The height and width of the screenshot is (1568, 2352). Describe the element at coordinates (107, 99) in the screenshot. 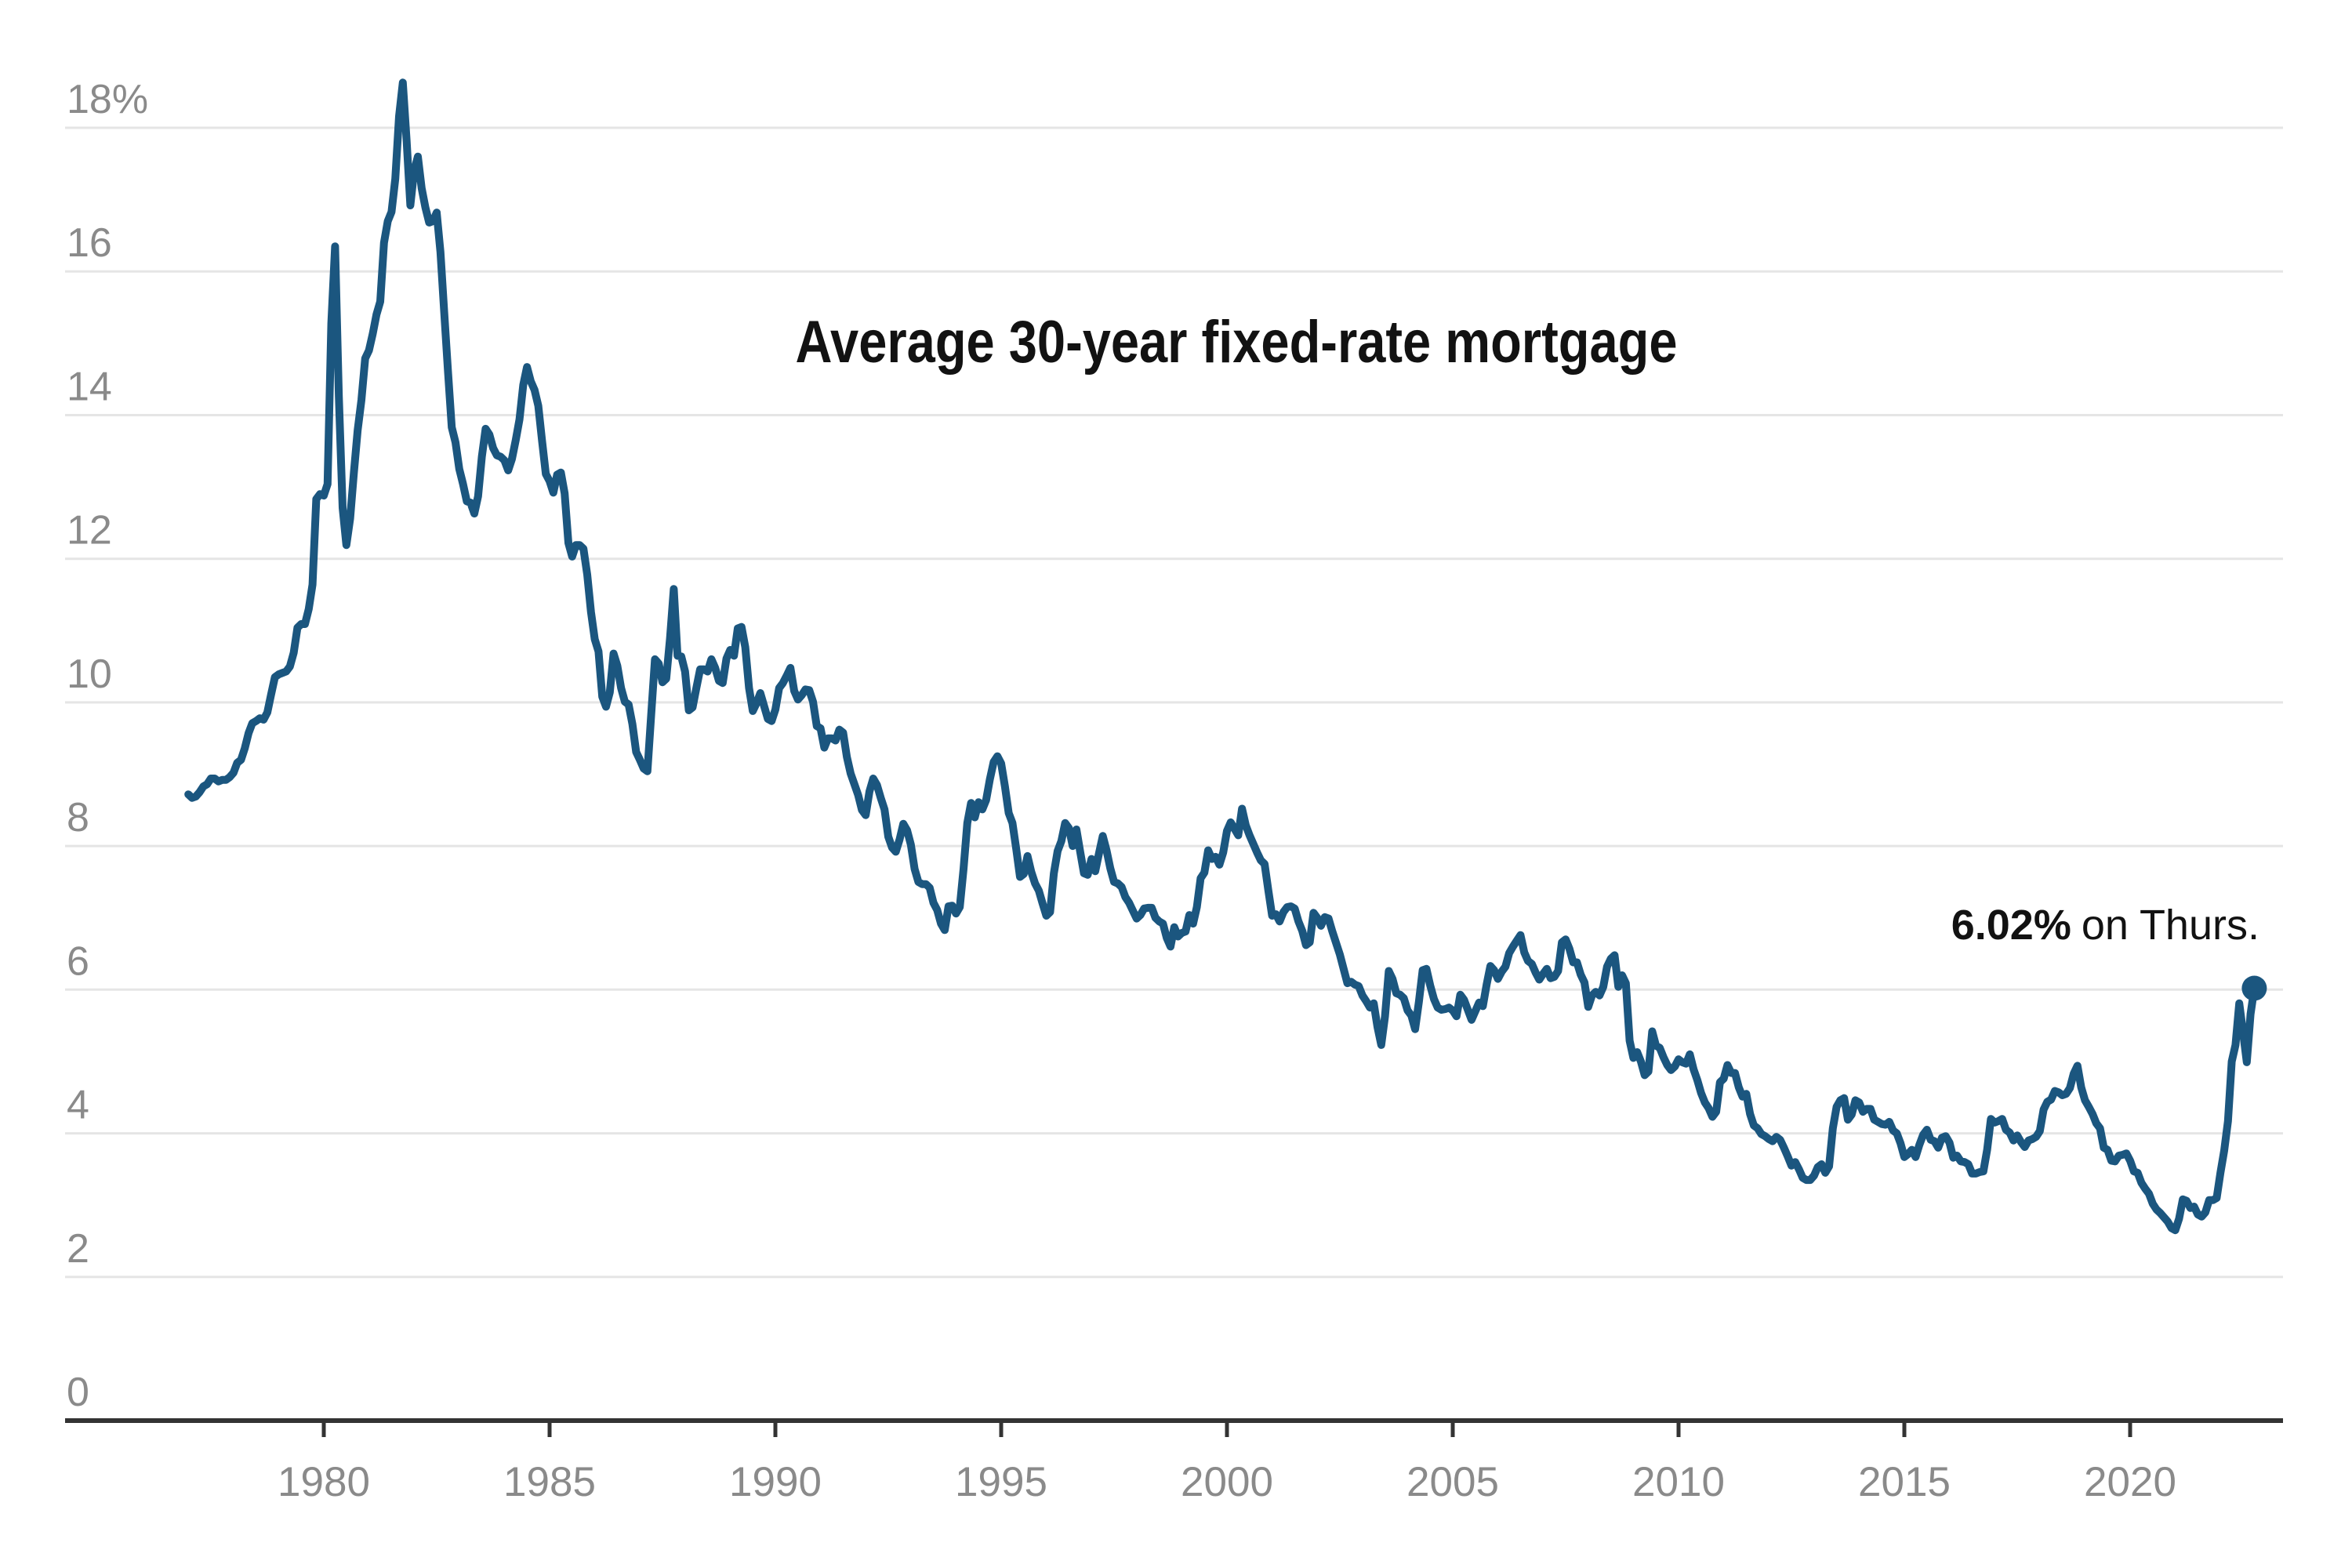

I see `y-axis-label: 18%` at that location.